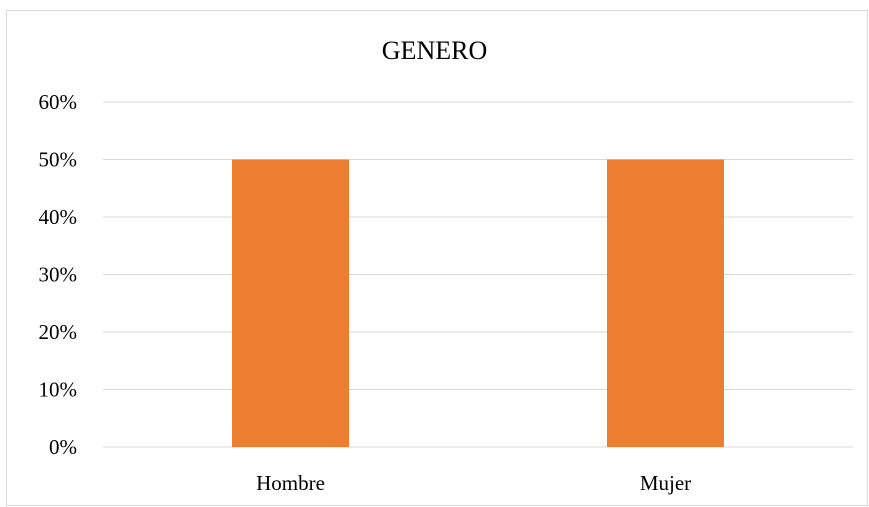 The height and width of the screenshot is (507, 869). Describe the element at coordinates (58, 332) in the screenshot. I see `y-tick-label: 20%` at that location.